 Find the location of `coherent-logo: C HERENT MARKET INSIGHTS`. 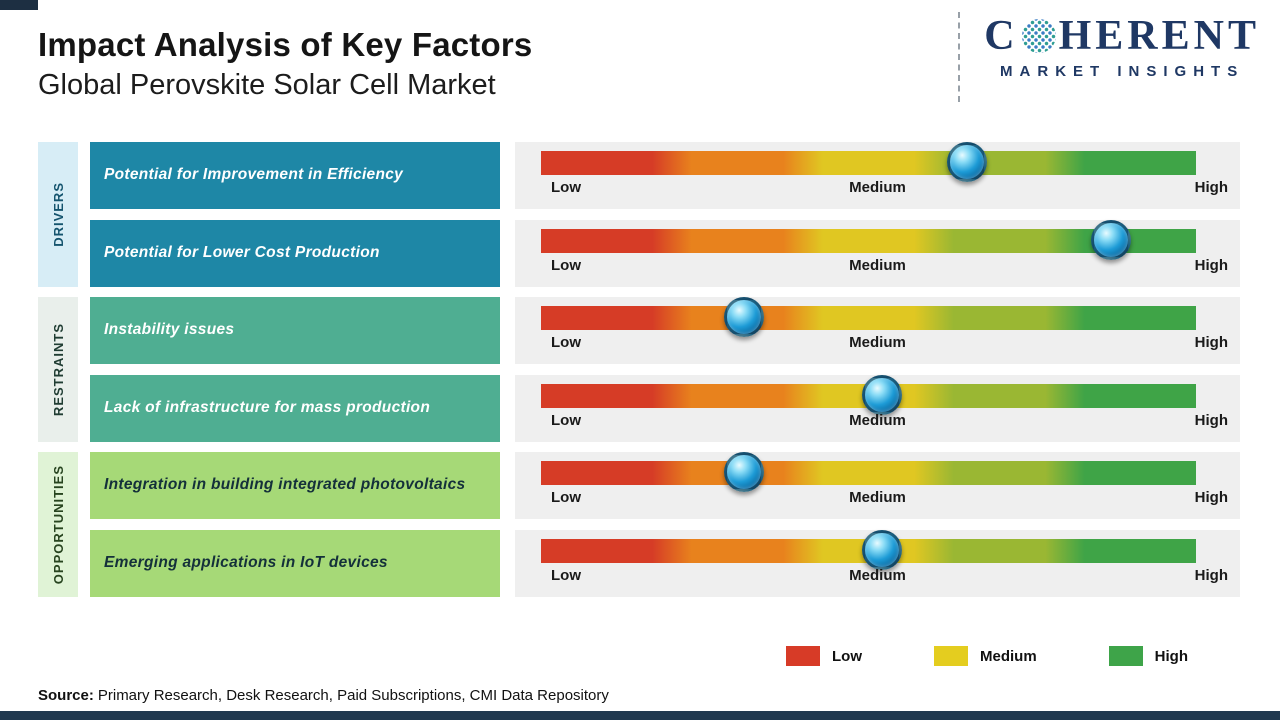

coherent-logo: C HERENT MARKET INSIGHTS is located at coordinates (1122, 46).